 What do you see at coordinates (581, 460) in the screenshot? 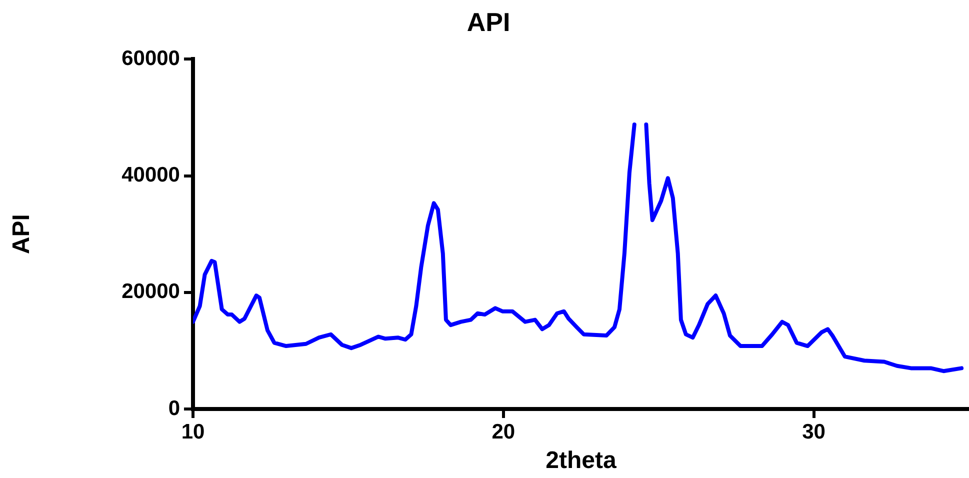
I see `x-axis-title: 2theta` at bounding box center [581, 460].